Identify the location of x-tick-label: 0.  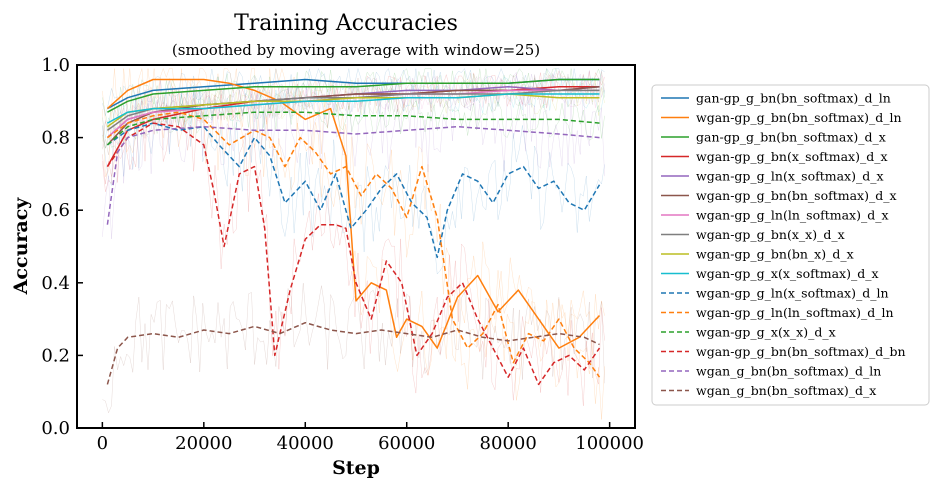
(102, 443).